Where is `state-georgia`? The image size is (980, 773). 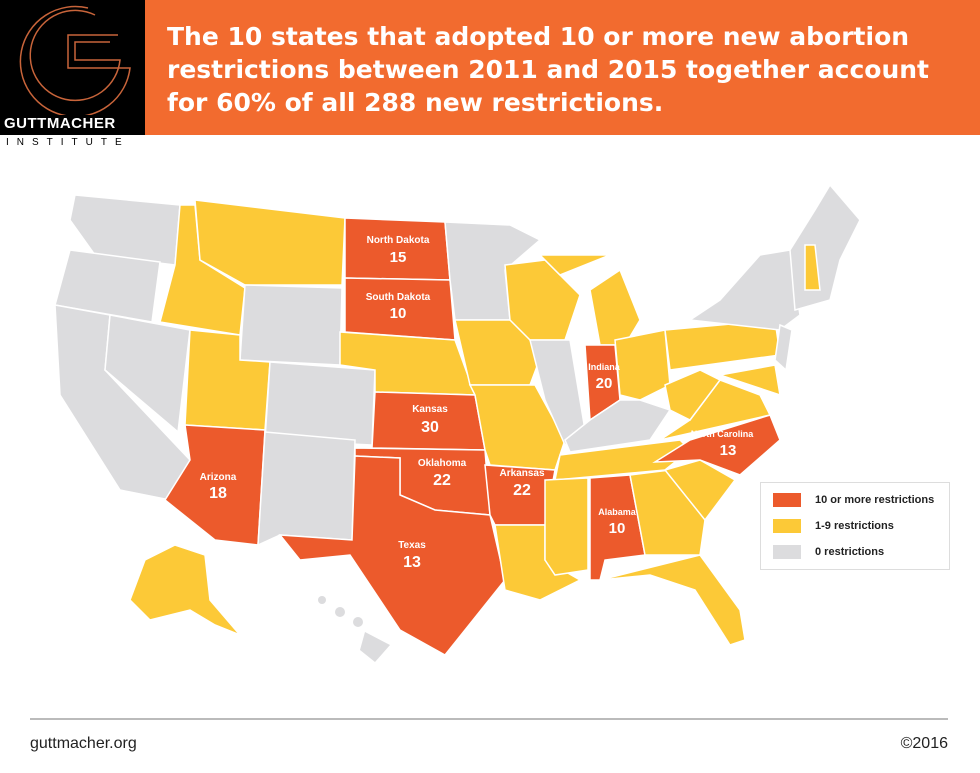
state-georgia is located at coordinates (667, 512).